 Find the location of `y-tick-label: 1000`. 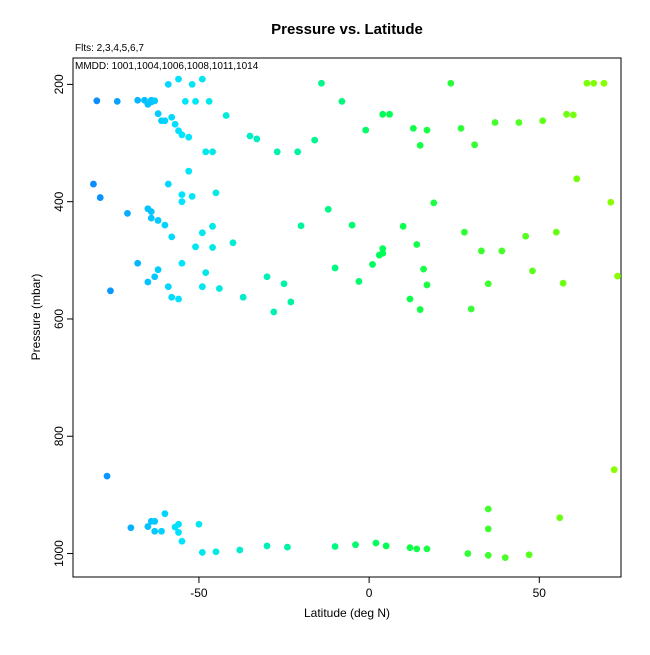

y-tick-label: 1000 is located at coordinates (59, 553).